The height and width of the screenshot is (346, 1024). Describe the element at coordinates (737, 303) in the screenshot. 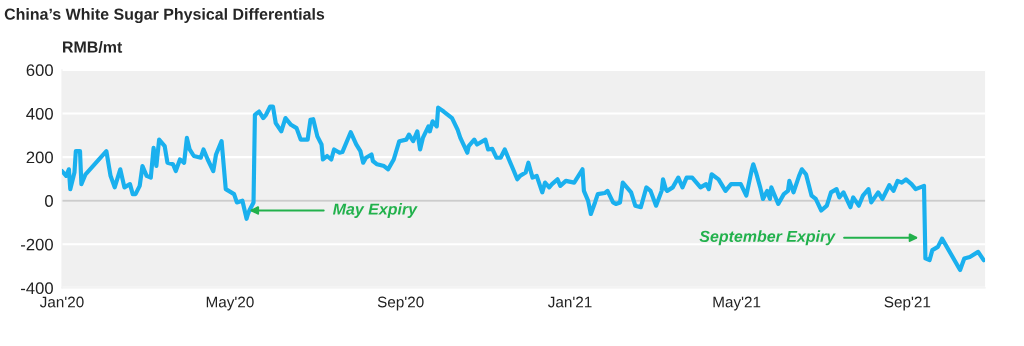

I see `x-tick-label: May'21` at that location.